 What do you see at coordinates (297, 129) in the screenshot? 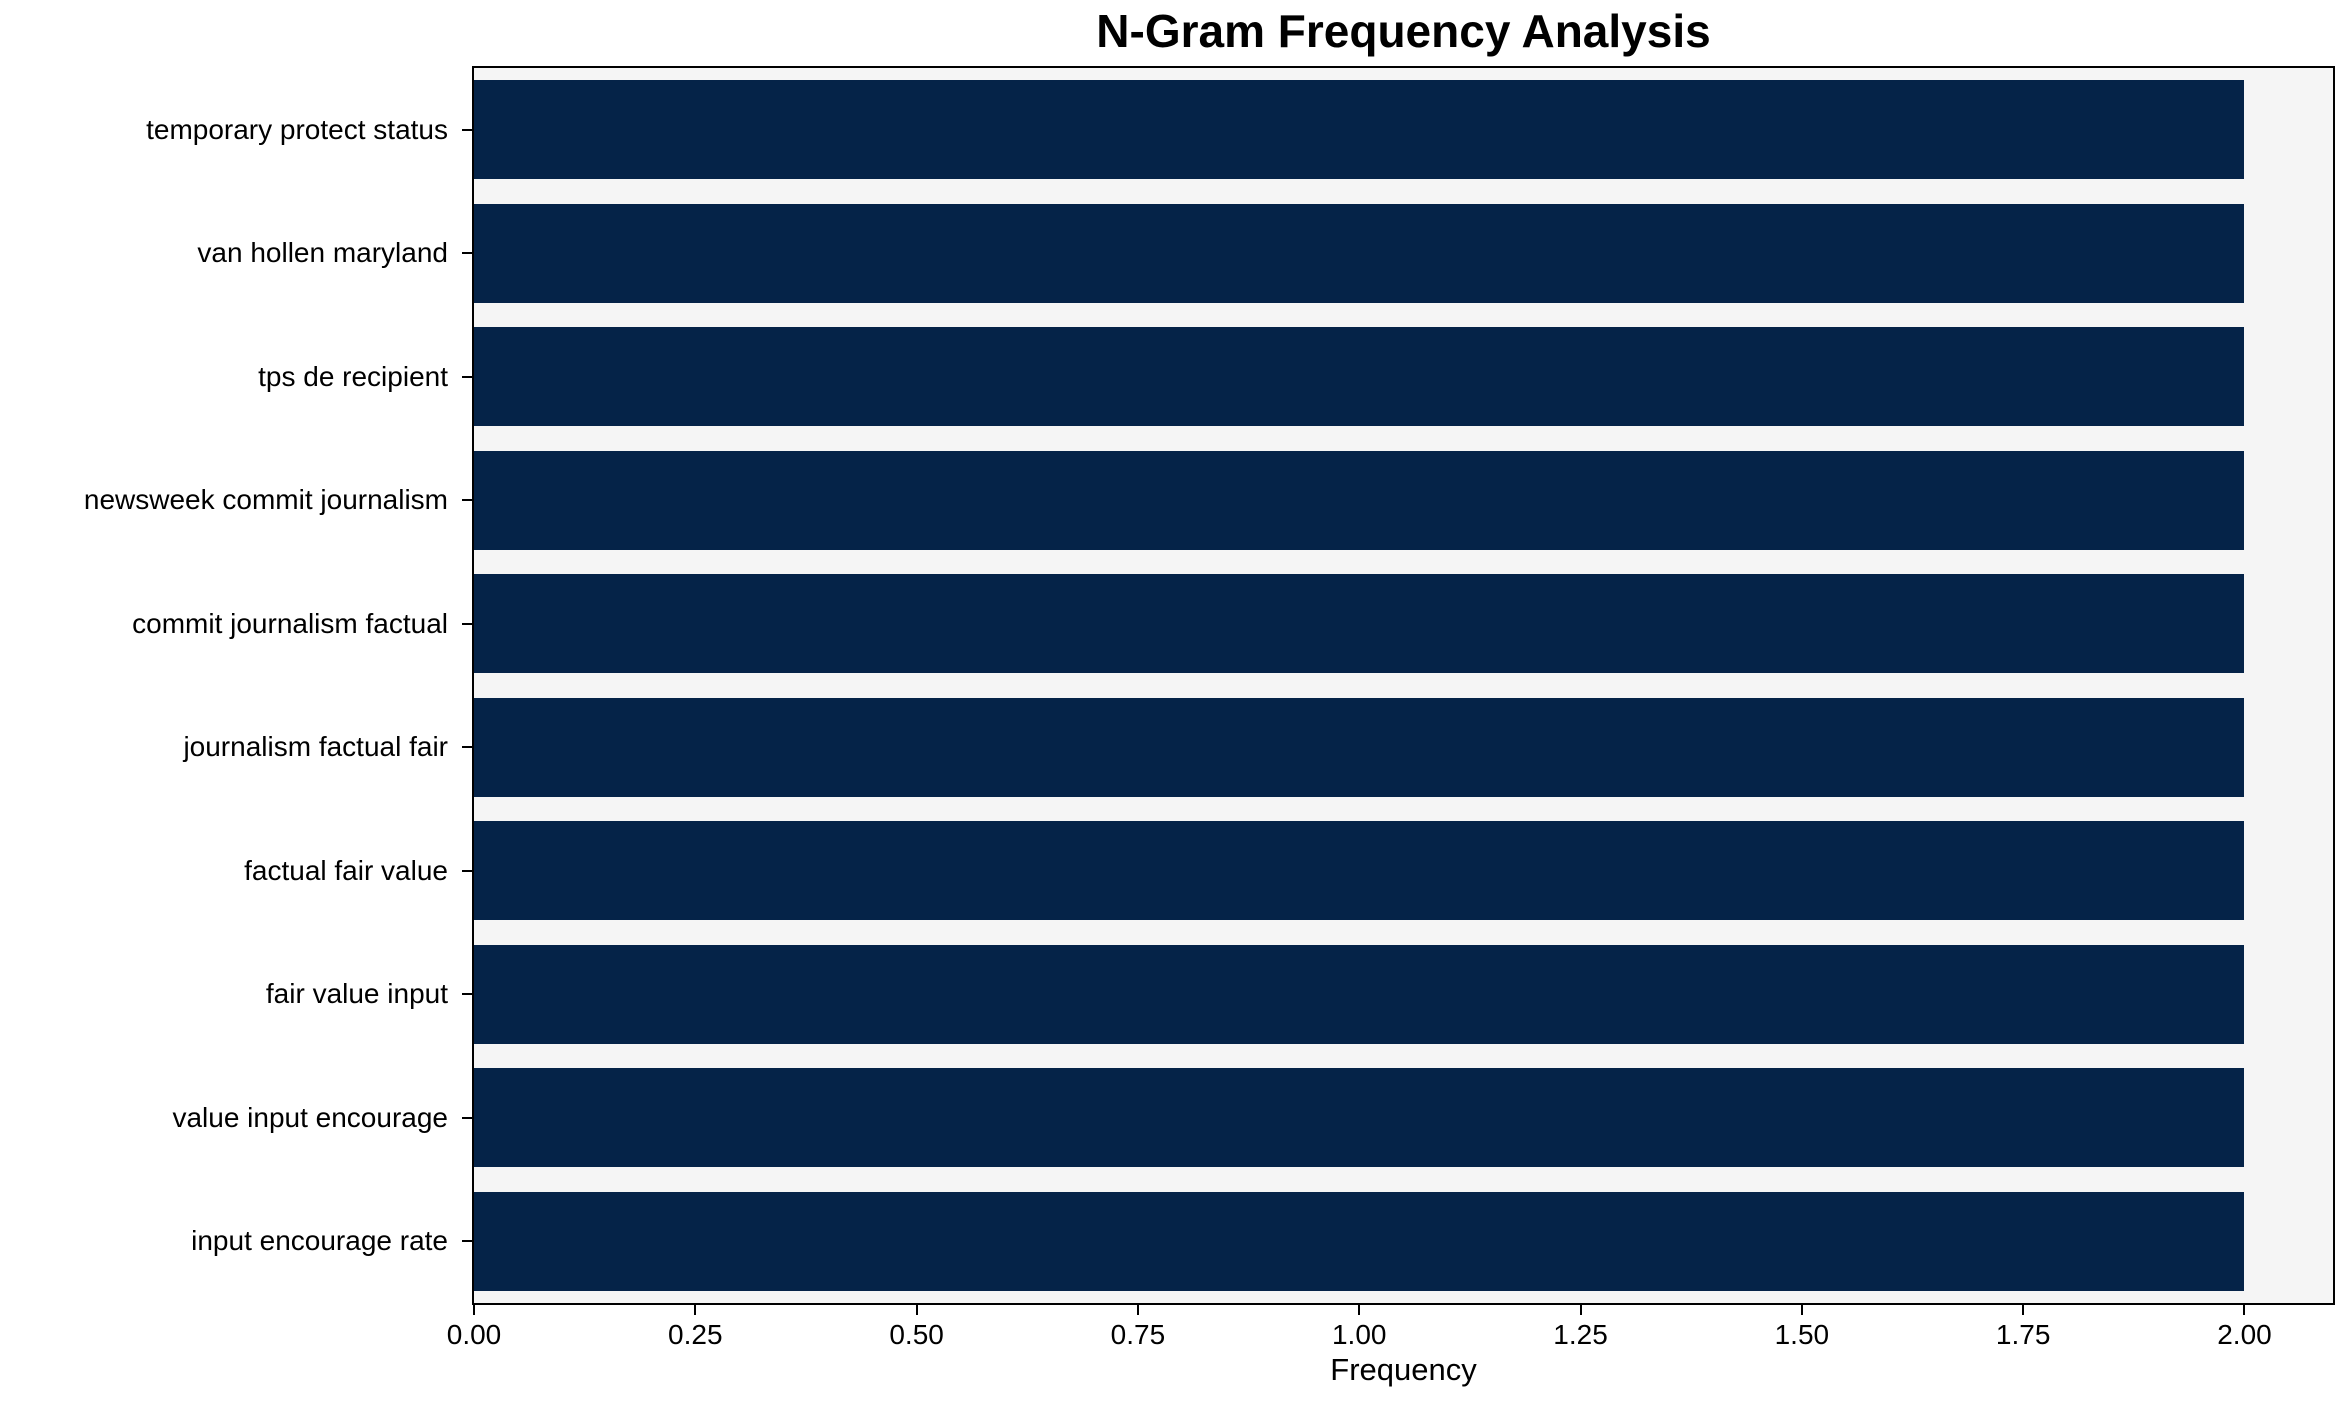
I see `y-tick-label: temporary protect status` at bounding box center [297, 129].